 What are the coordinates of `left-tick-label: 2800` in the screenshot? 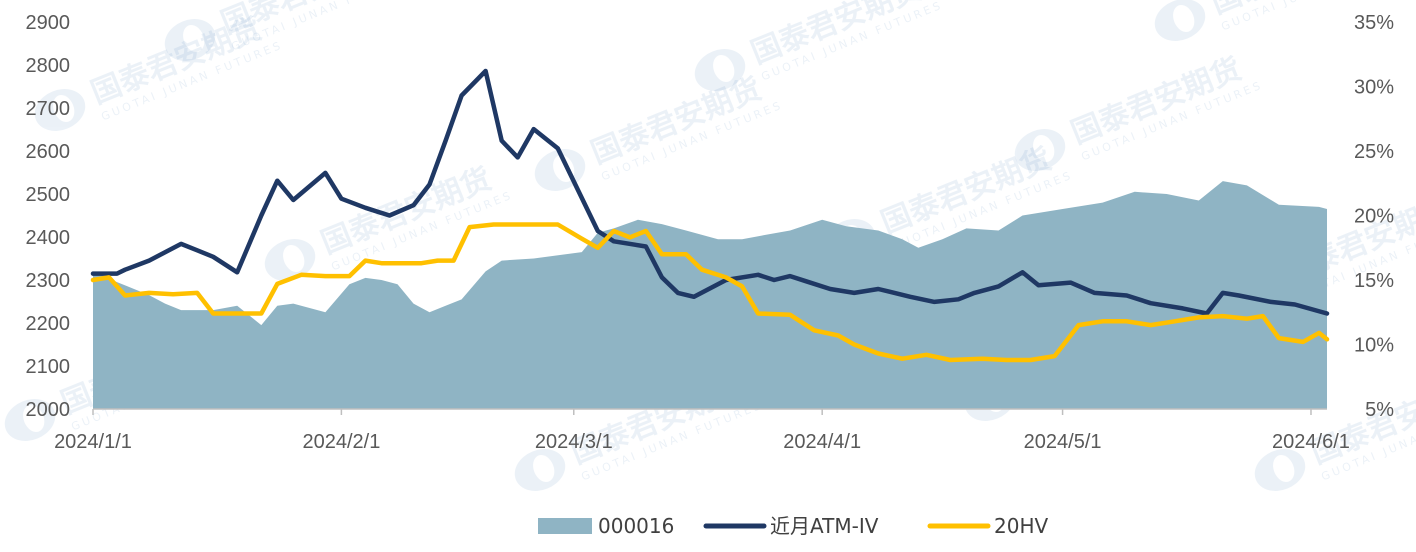 It's located at (48, 66).